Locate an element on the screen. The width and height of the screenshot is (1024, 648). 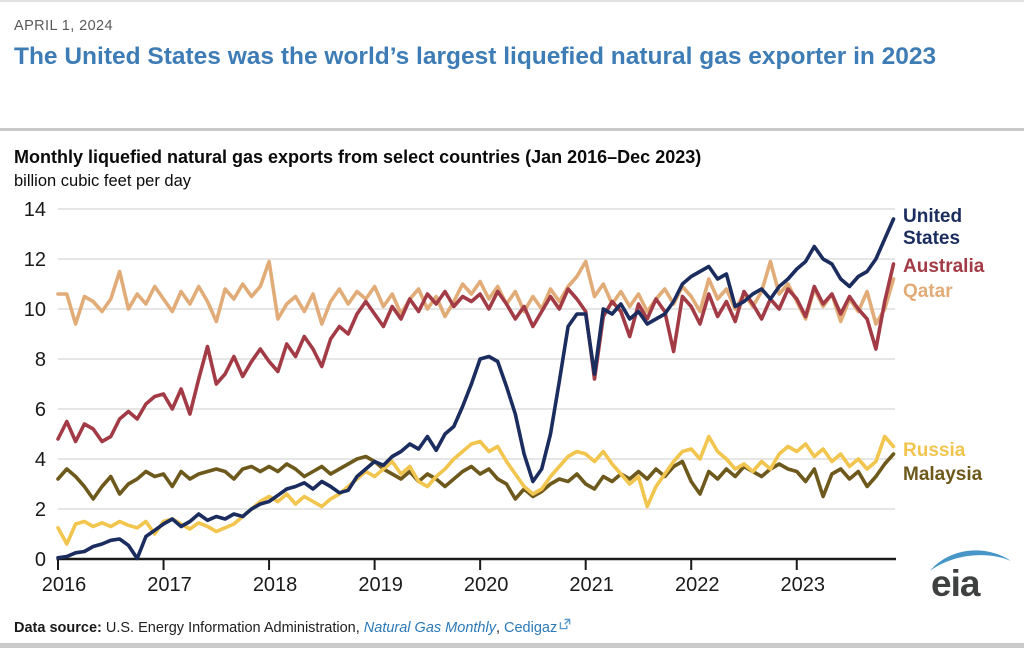
legend-label-qatar: Qatar is located at coordinates (928, 291).